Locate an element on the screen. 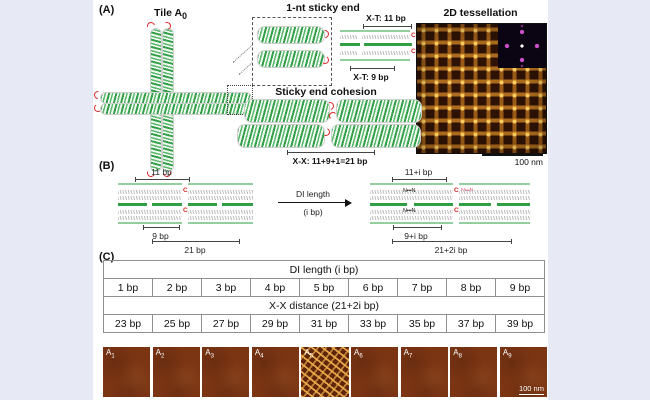 The height and width of the screenshot is (400, 650). afm-tile-a7: A7 is located at coordinates (424, 372).